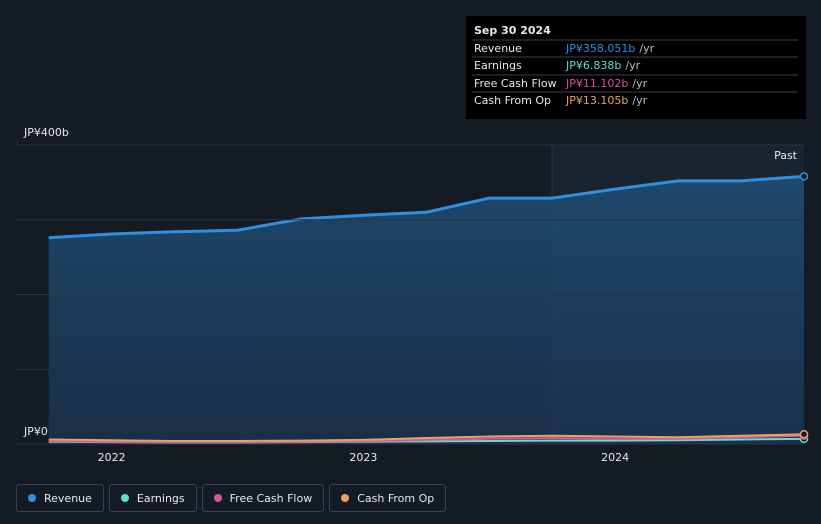 The height and width of the screenshot is (524, 821). Describe the element at coordinates (515, 83) in the screenshot. I see `tooltip-label: Free Cash Flow` at that location.